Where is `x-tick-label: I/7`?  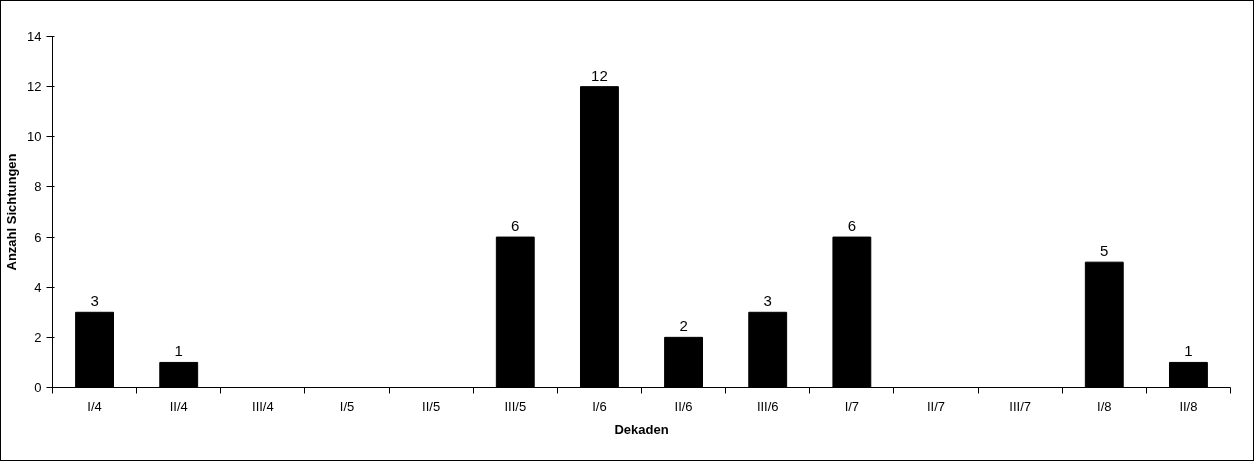
x-tick-label: I/7 is located at coordinates (852, 406).